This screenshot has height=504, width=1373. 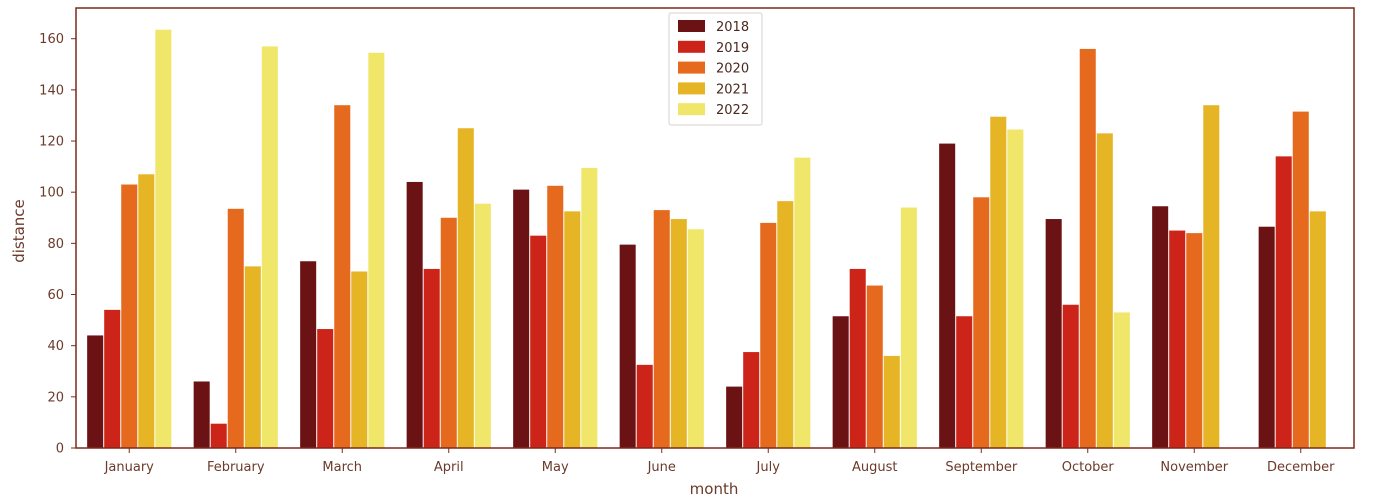 What do you see at coordinates (802, 302) in the screenshot?
I see `bar-2022-july` at bounding box center [802, 302].